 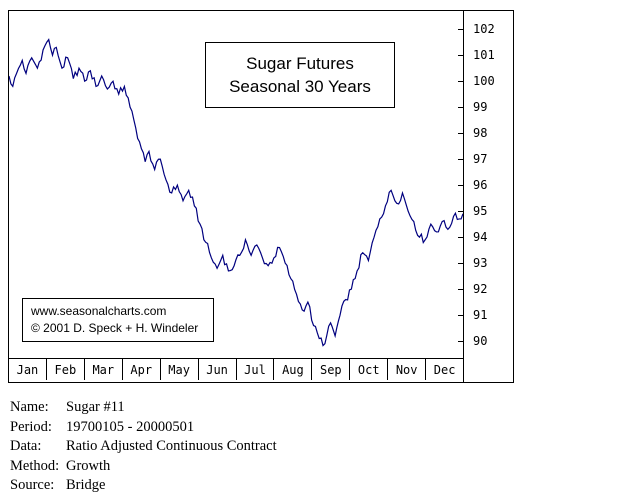 I want to click on month-label-mar: Mar, so click(x=104, y=369).